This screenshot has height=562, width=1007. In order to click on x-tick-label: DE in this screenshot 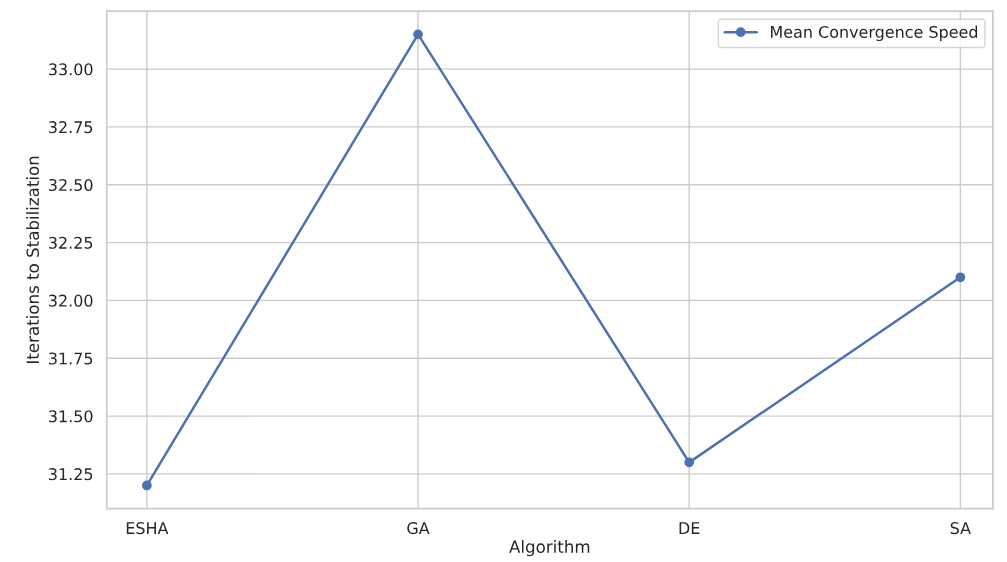, I will do `click(689, 528)`.